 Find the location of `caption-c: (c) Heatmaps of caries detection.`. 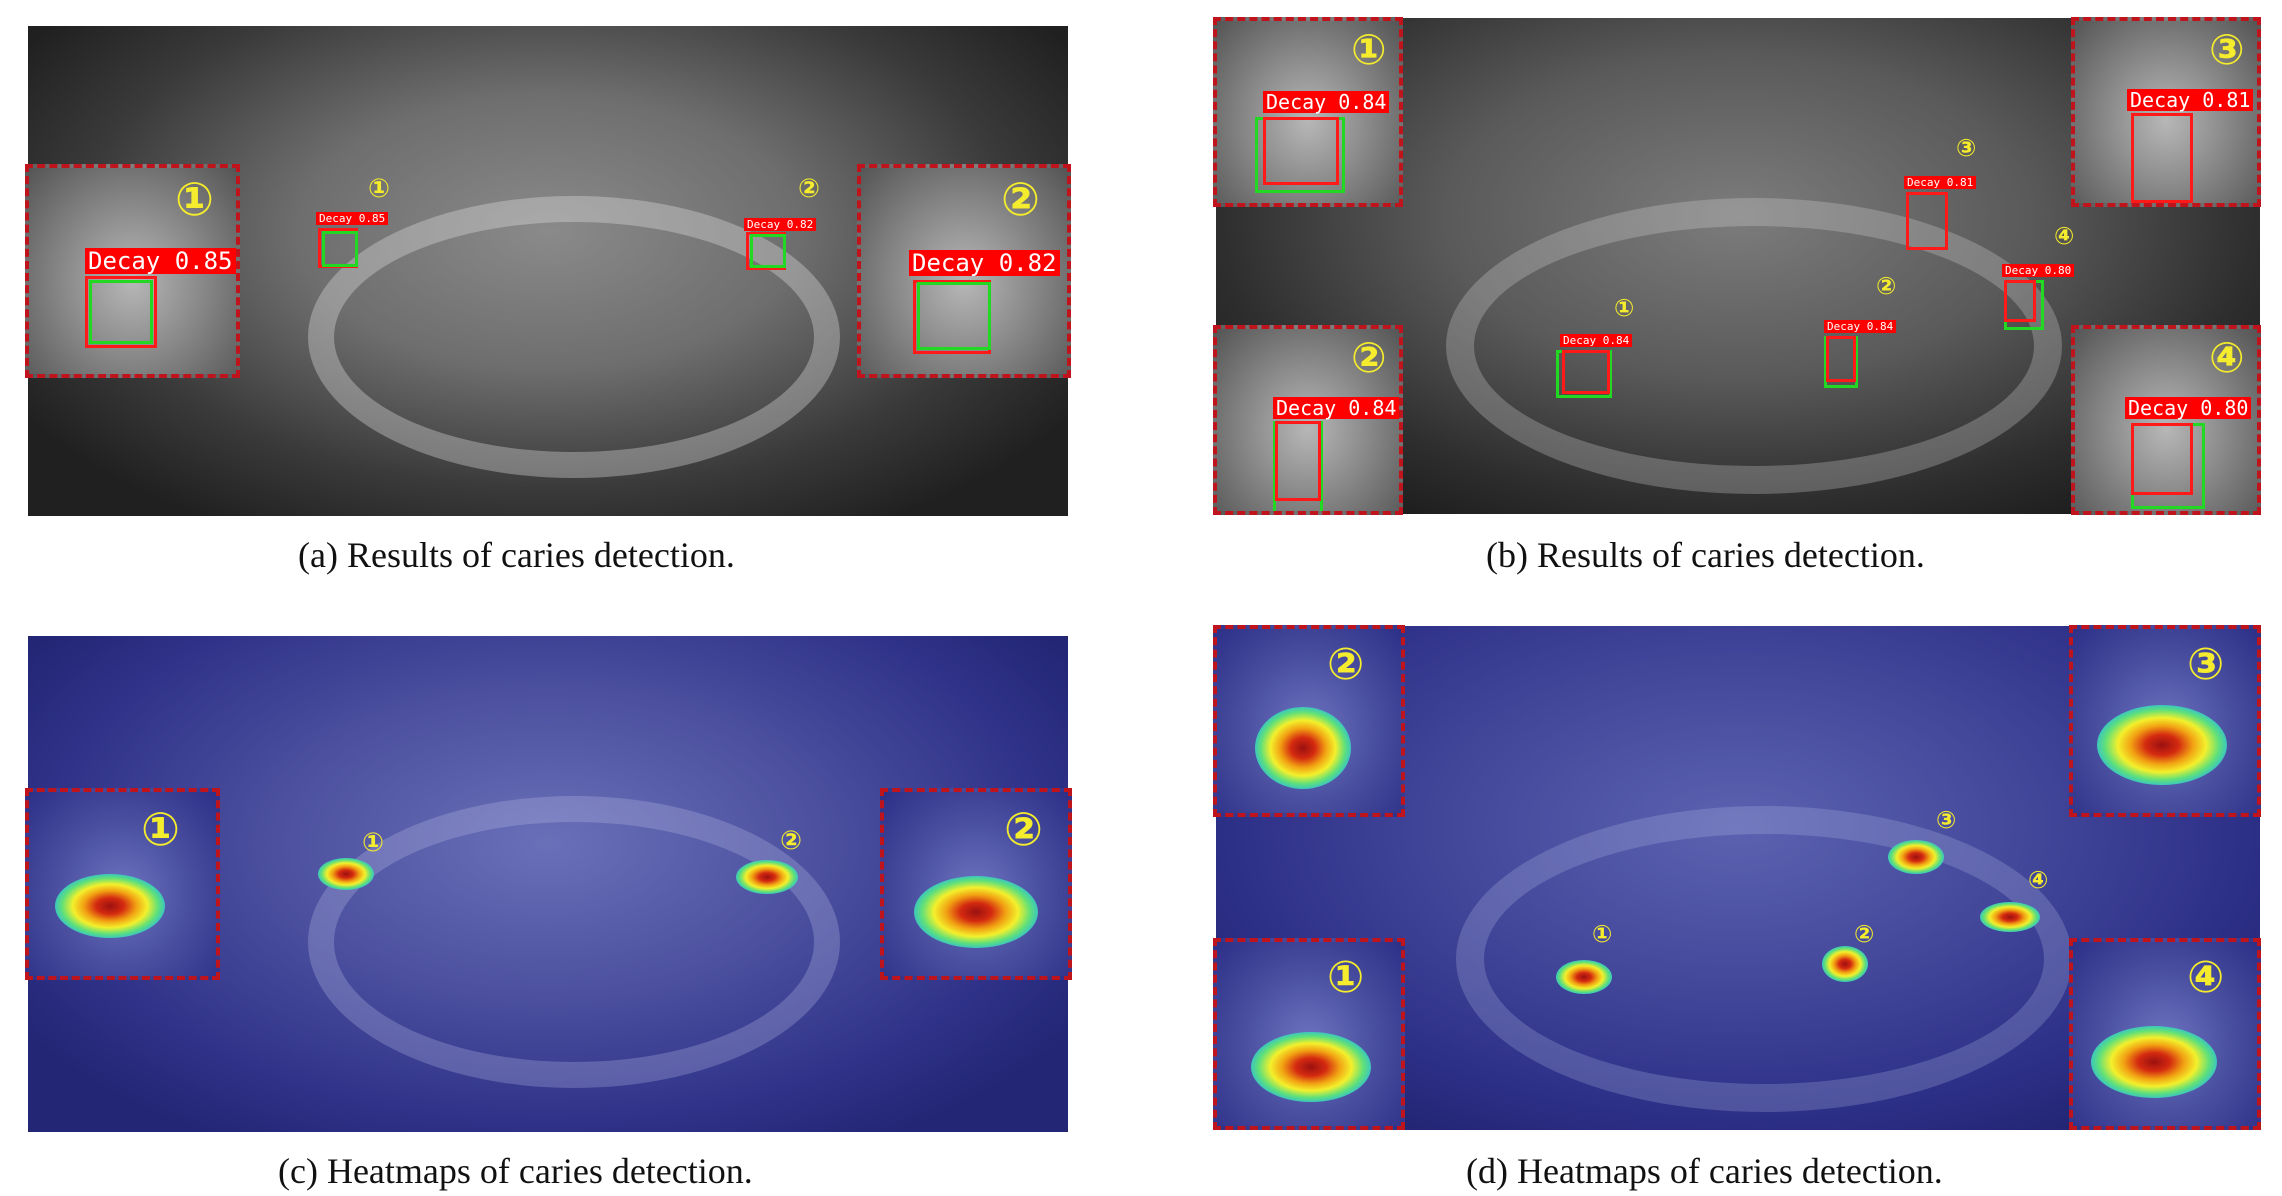

caption-c: (c) Heatmaps of caries detection. is located at coordinates (515, 1171).